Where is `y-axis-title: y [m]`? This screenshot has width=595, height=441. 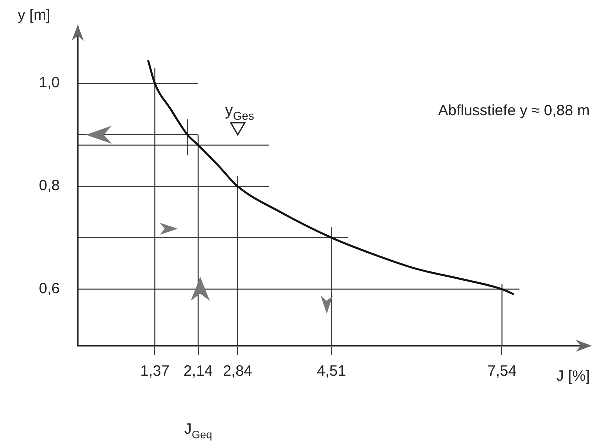
y-axis-title: y [m] is located at coordinates (34, 15).